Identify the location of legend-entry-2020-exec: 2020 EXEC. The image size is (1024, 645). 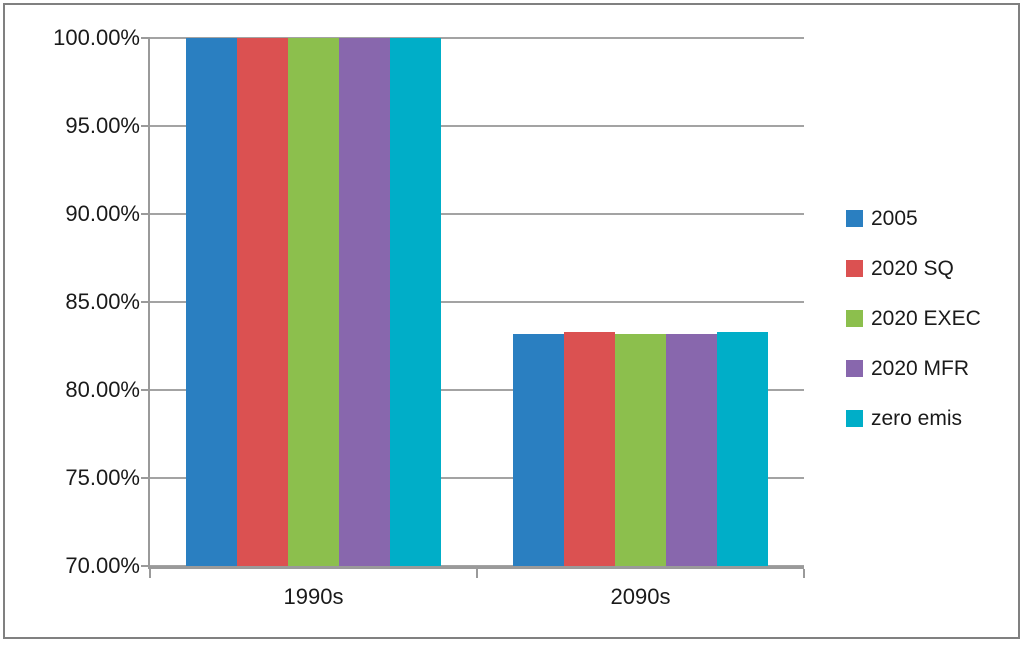
(913, 318).